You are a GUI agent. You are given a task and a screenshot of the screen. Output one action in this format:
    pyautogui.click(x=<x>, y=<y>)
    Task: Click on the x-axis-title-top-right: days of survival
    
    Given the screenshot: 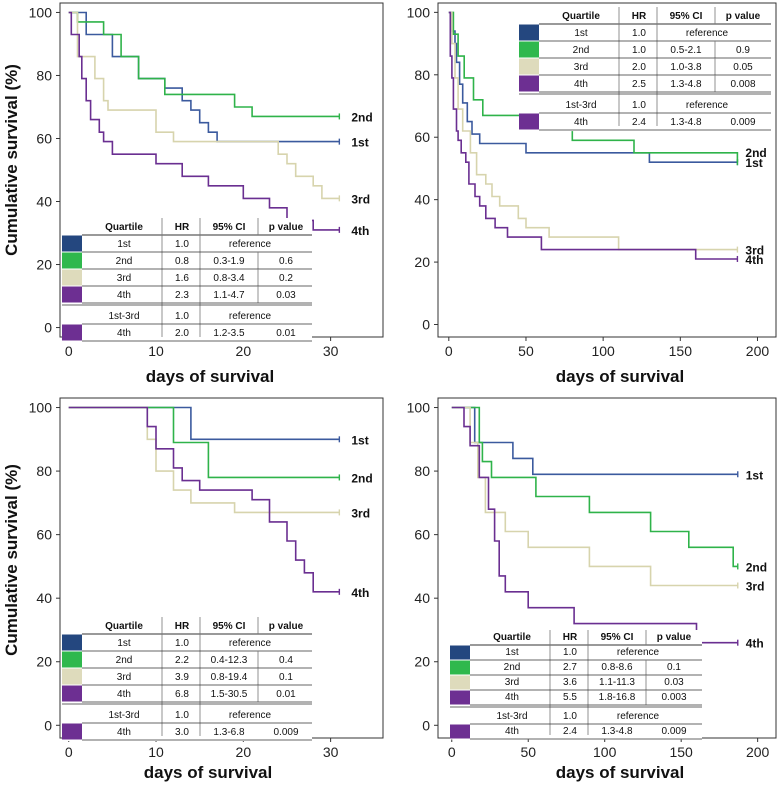 What is the action you would take?
    pyautogui.click(x=620, y=376)
    